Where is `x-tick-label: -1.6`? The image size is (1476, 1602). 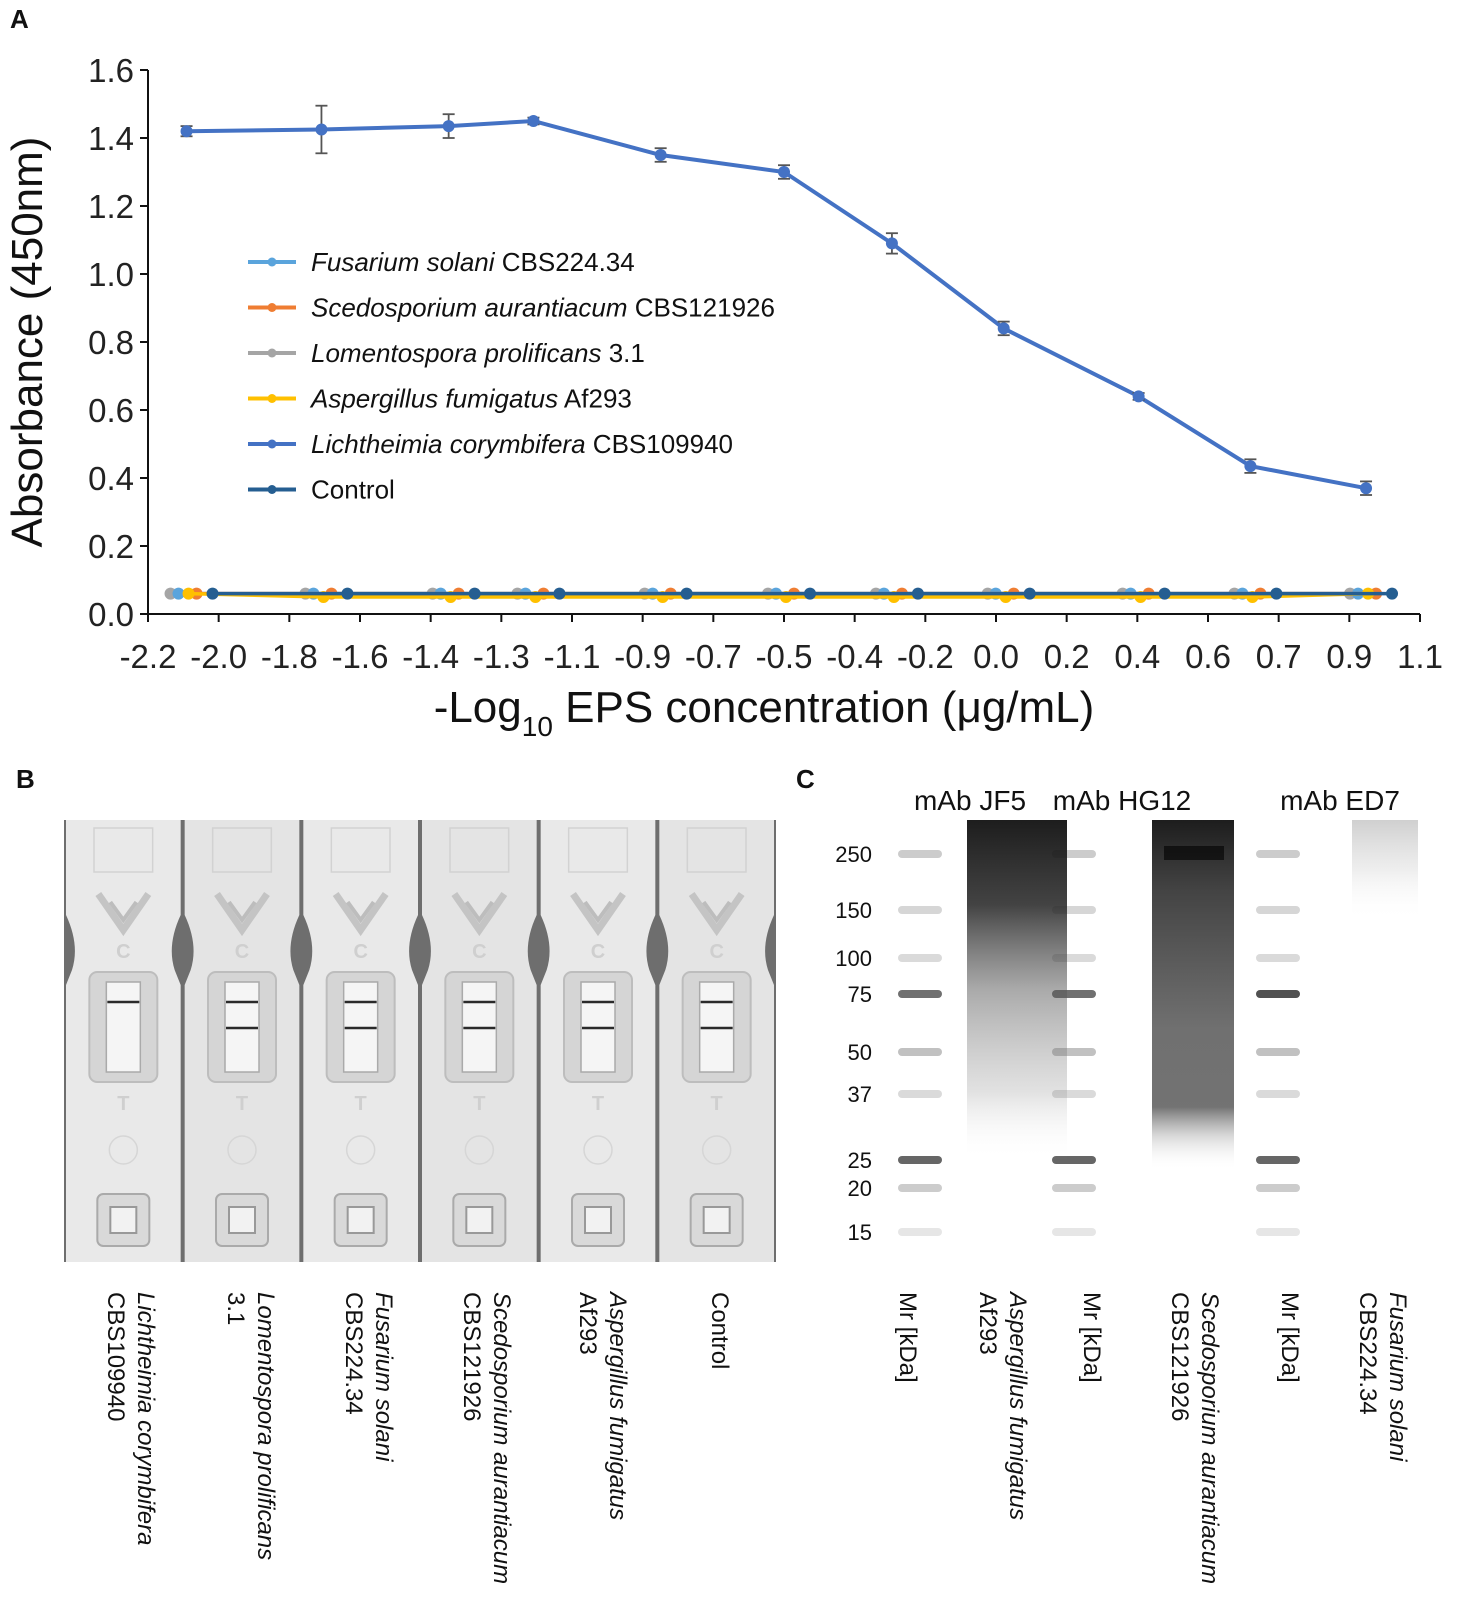 x-tick-label: -1.6 is located at coordinates (360, 656).